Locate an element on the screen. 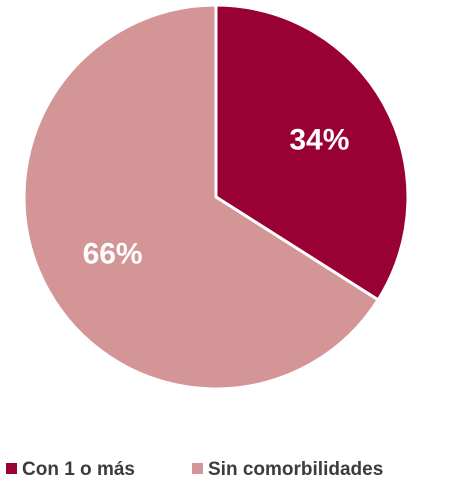 The width and height of the screenshot is (457, 486). legend-item-sin-comorbilidades: Sin comorbilidades is located at coordinates (287, 470).